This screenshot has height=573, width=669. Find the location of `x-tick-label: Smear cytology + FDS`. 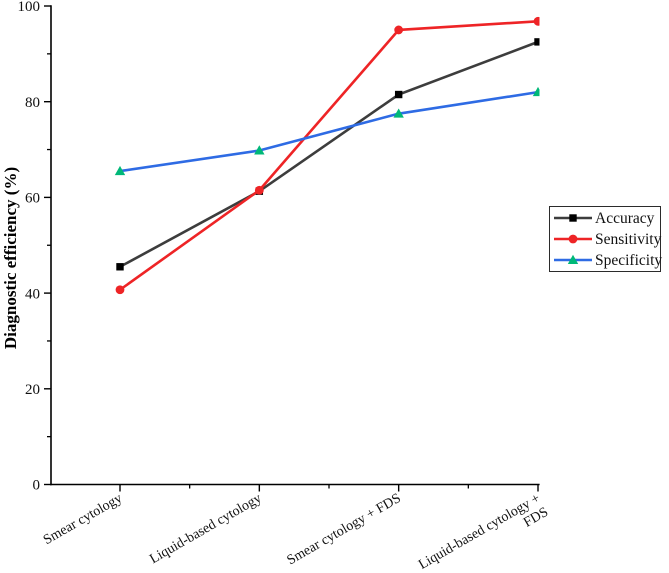

x-tick-label: Smear cytology + FDS is located at coordinates (344, 529).